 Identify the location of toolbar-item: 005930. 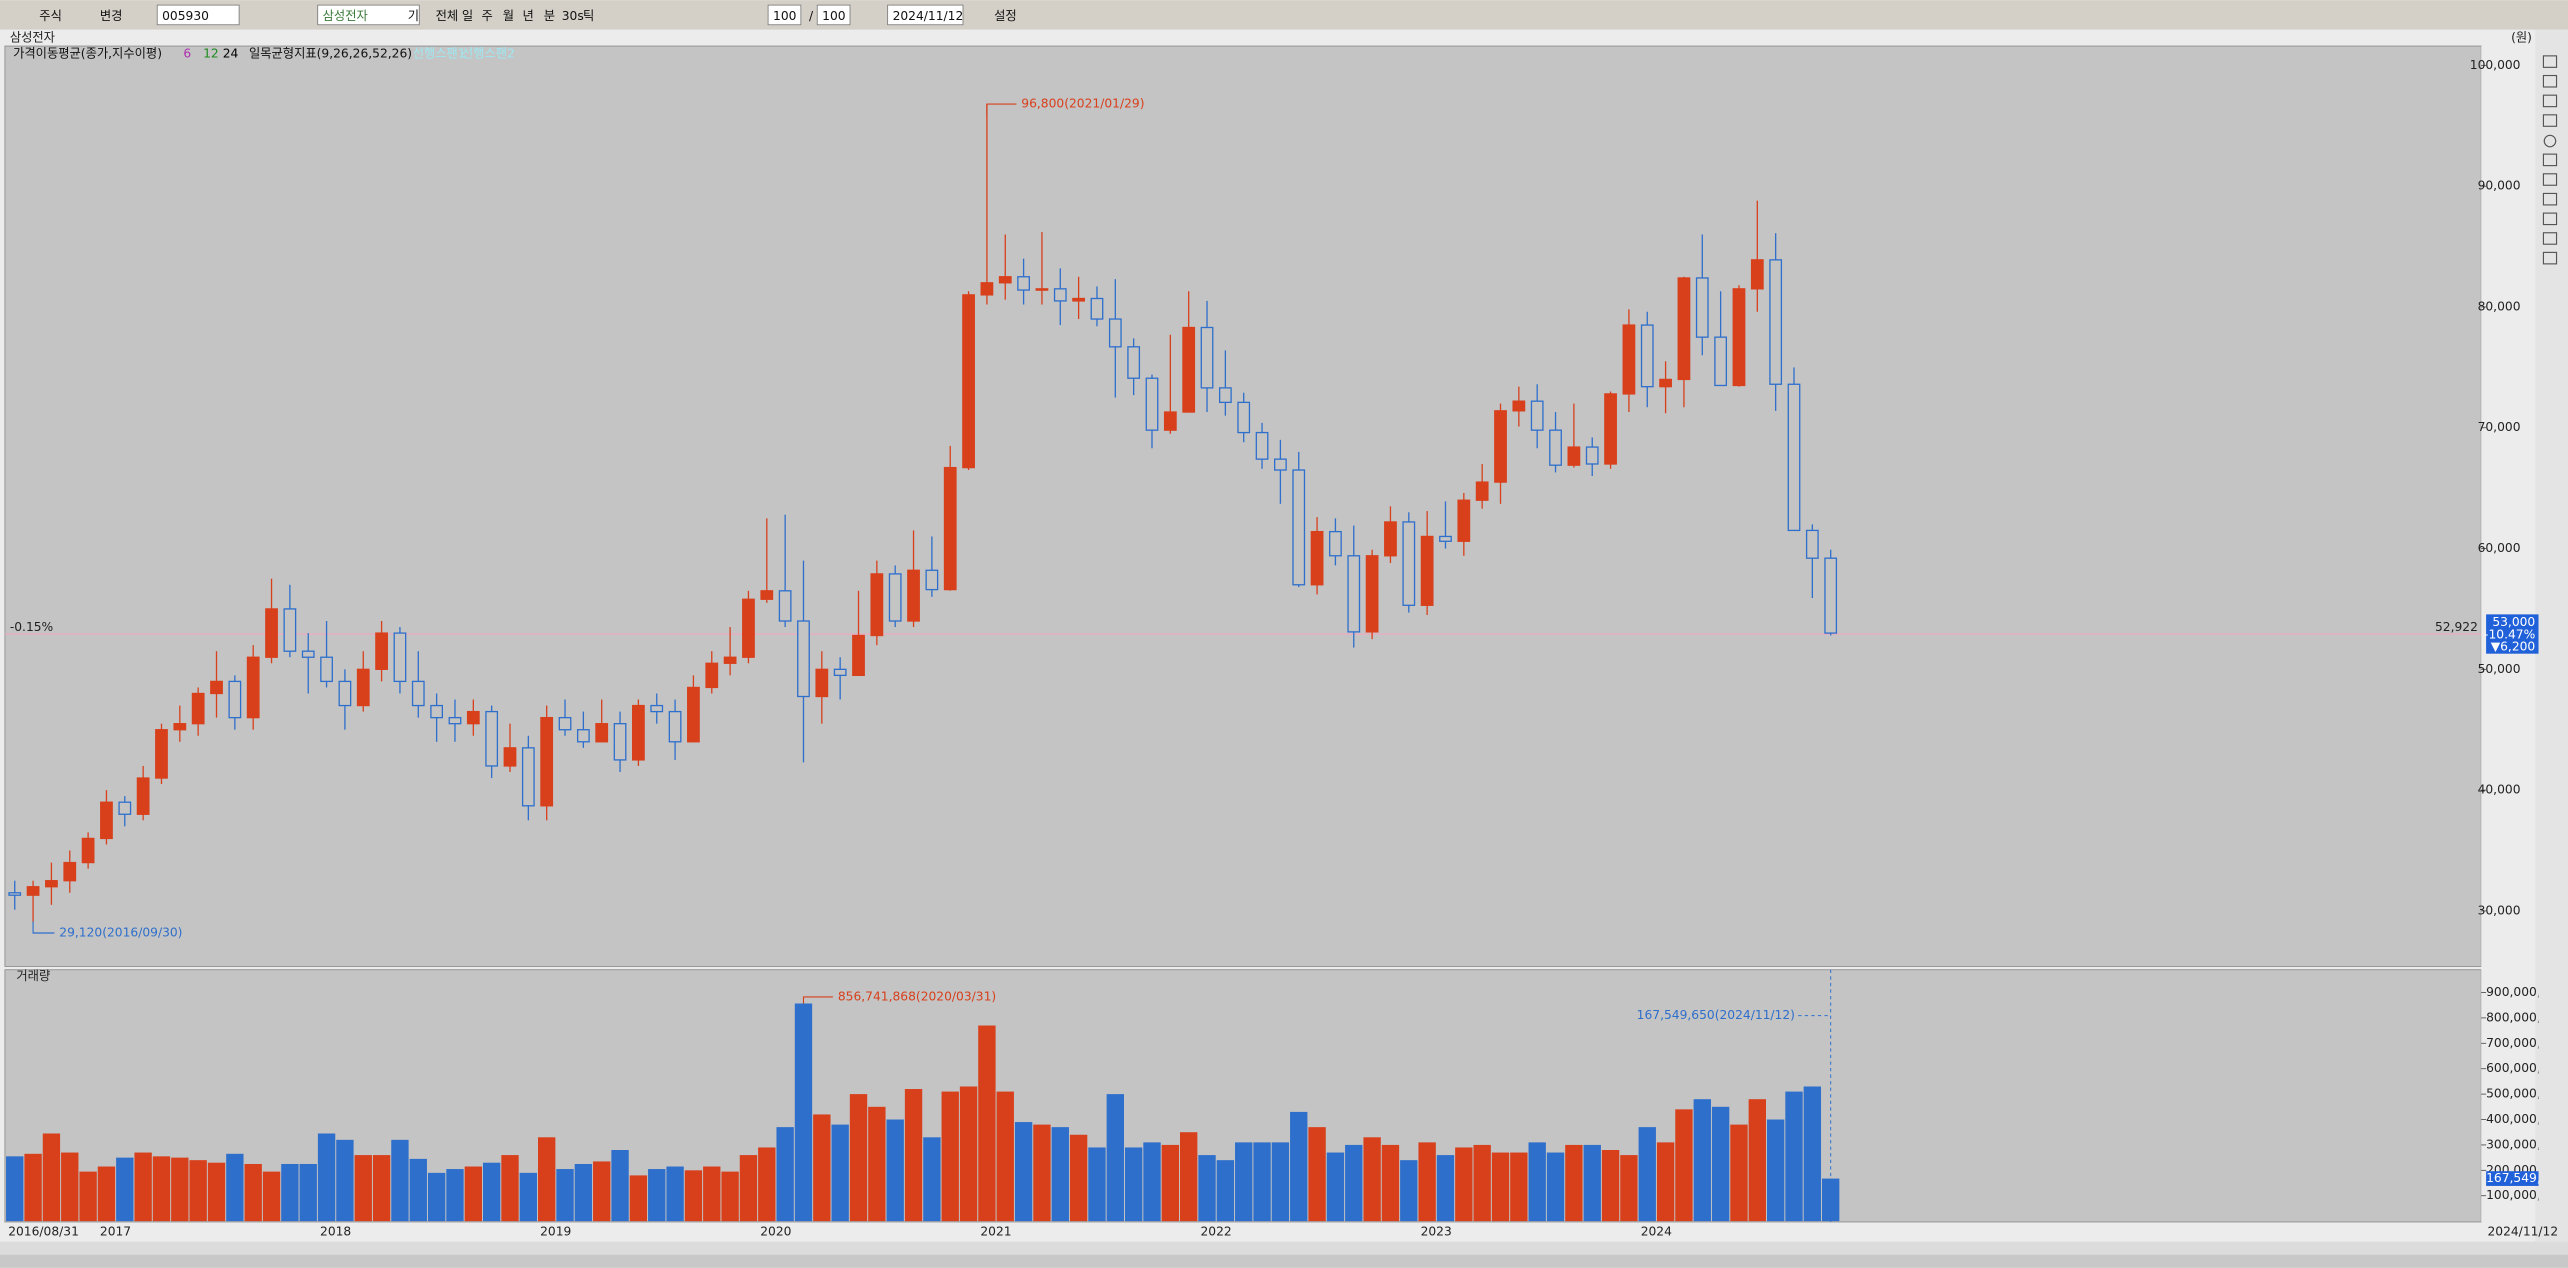
(185, 16).